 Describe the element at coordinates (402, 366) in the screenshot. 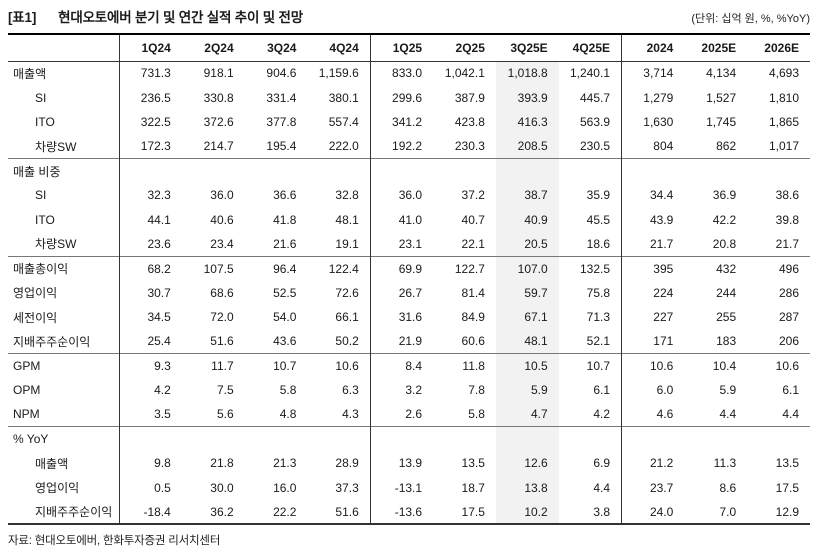

I see `cell-value: 8.4` at that location.